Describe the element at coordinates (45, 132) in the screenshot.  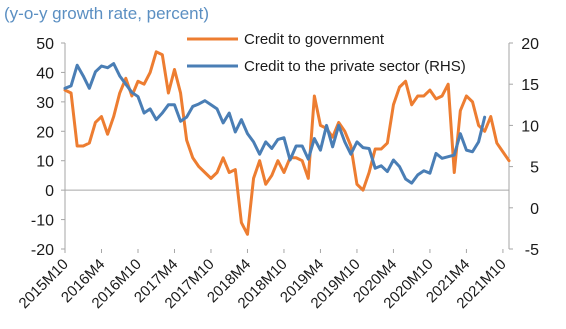
I see `y-left-tick-label: 20` at that location.